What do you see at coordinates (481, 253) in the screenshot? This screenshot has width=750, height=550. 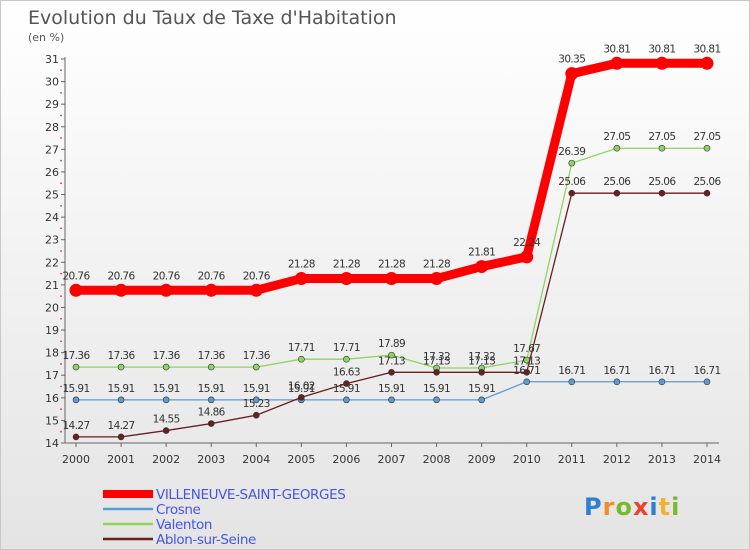 I see `data-label: 21.81` at bounding box center [481, 253].